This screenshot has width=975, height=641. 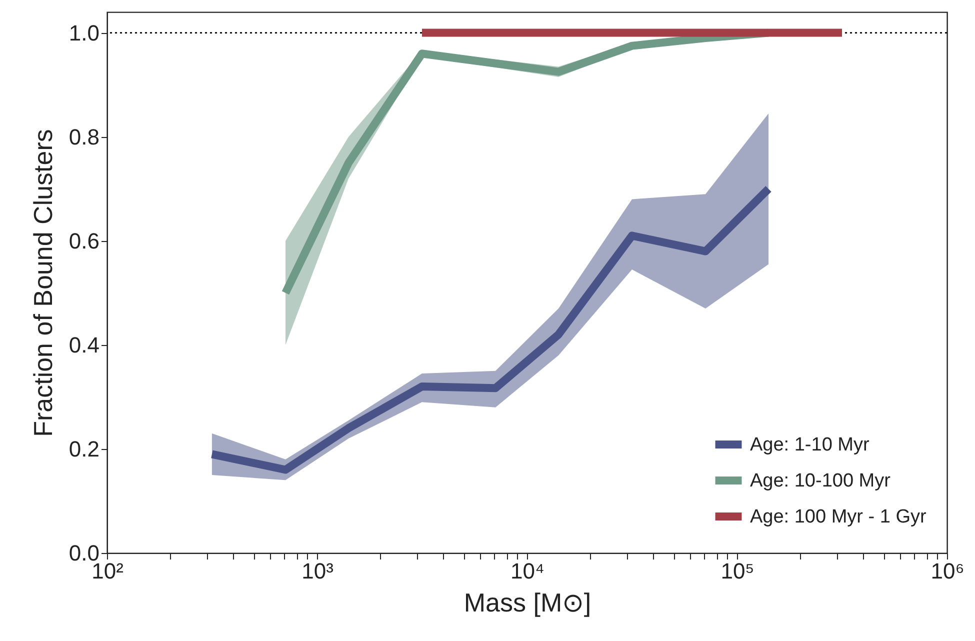 What do you see at coordinates (84, 345) in the screenshot?
I see `y-tick-label: 0.4` at bounding box center [84, 345].